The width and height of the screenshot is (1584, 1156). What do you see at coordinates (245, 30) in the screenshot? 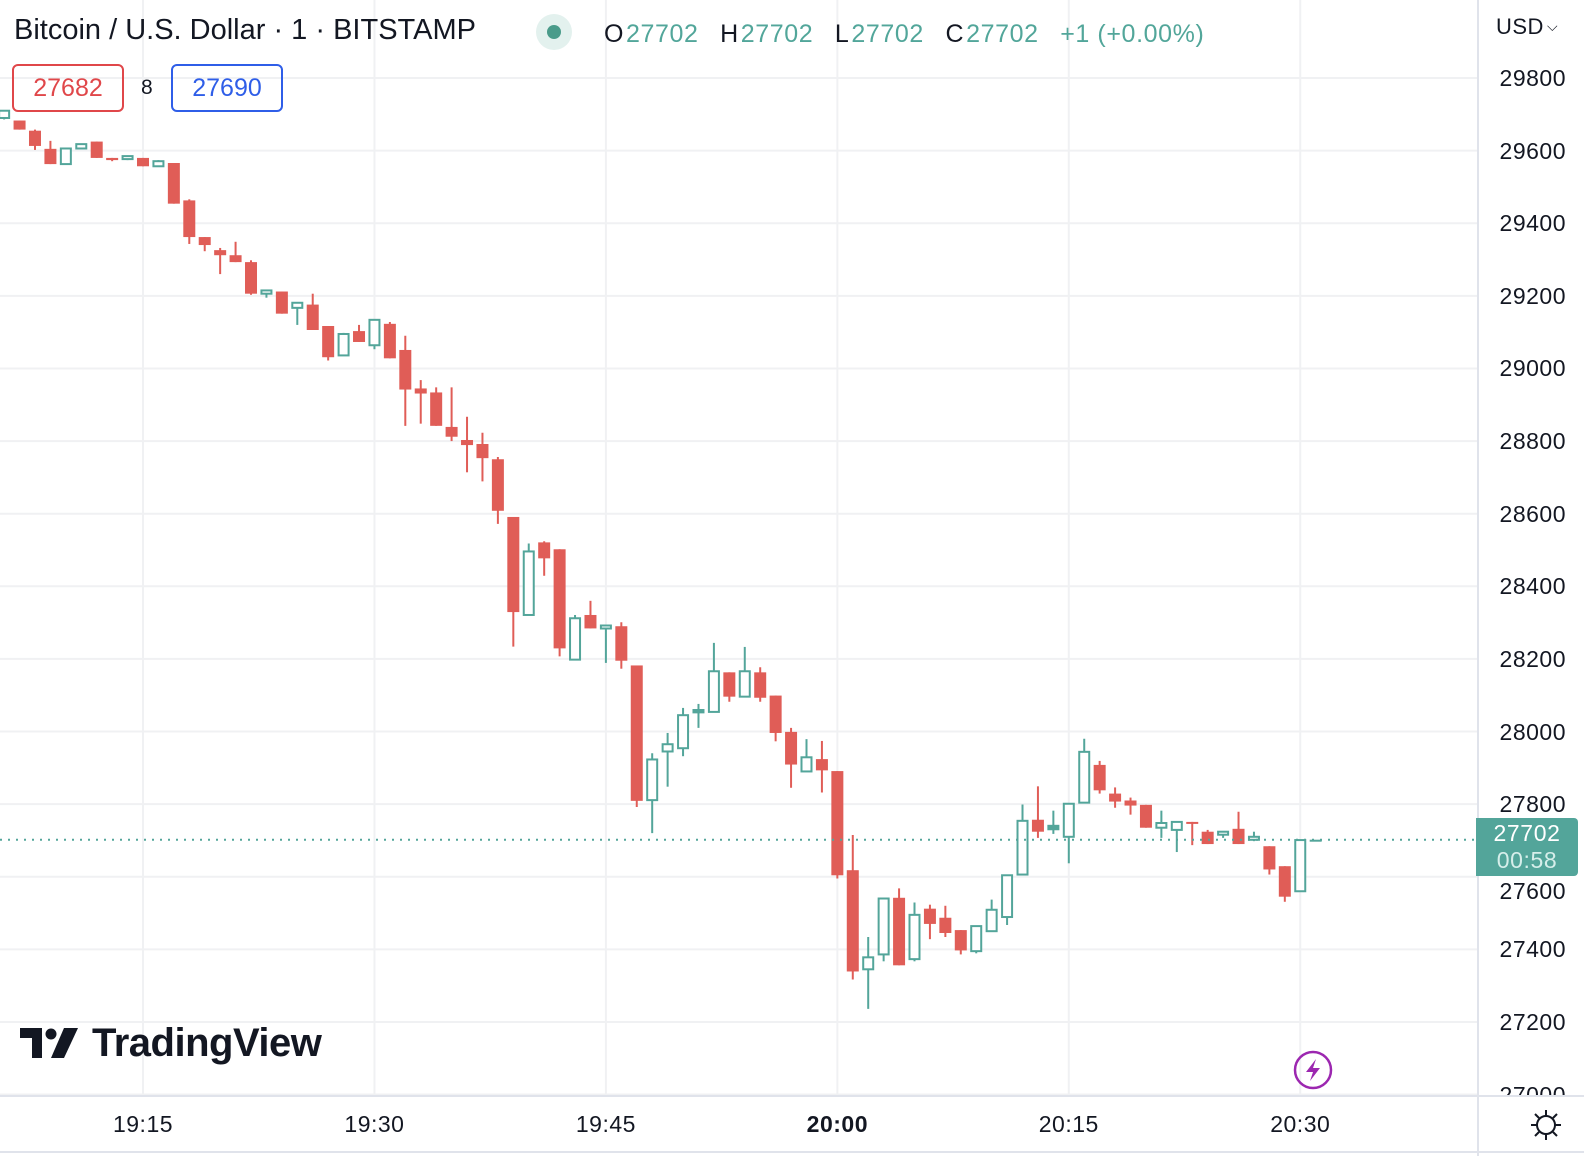
I see `symbol-title: Bitcoin / U.S. Dollar · 1 · BITSTAMP` at bounding box center [245, 30].